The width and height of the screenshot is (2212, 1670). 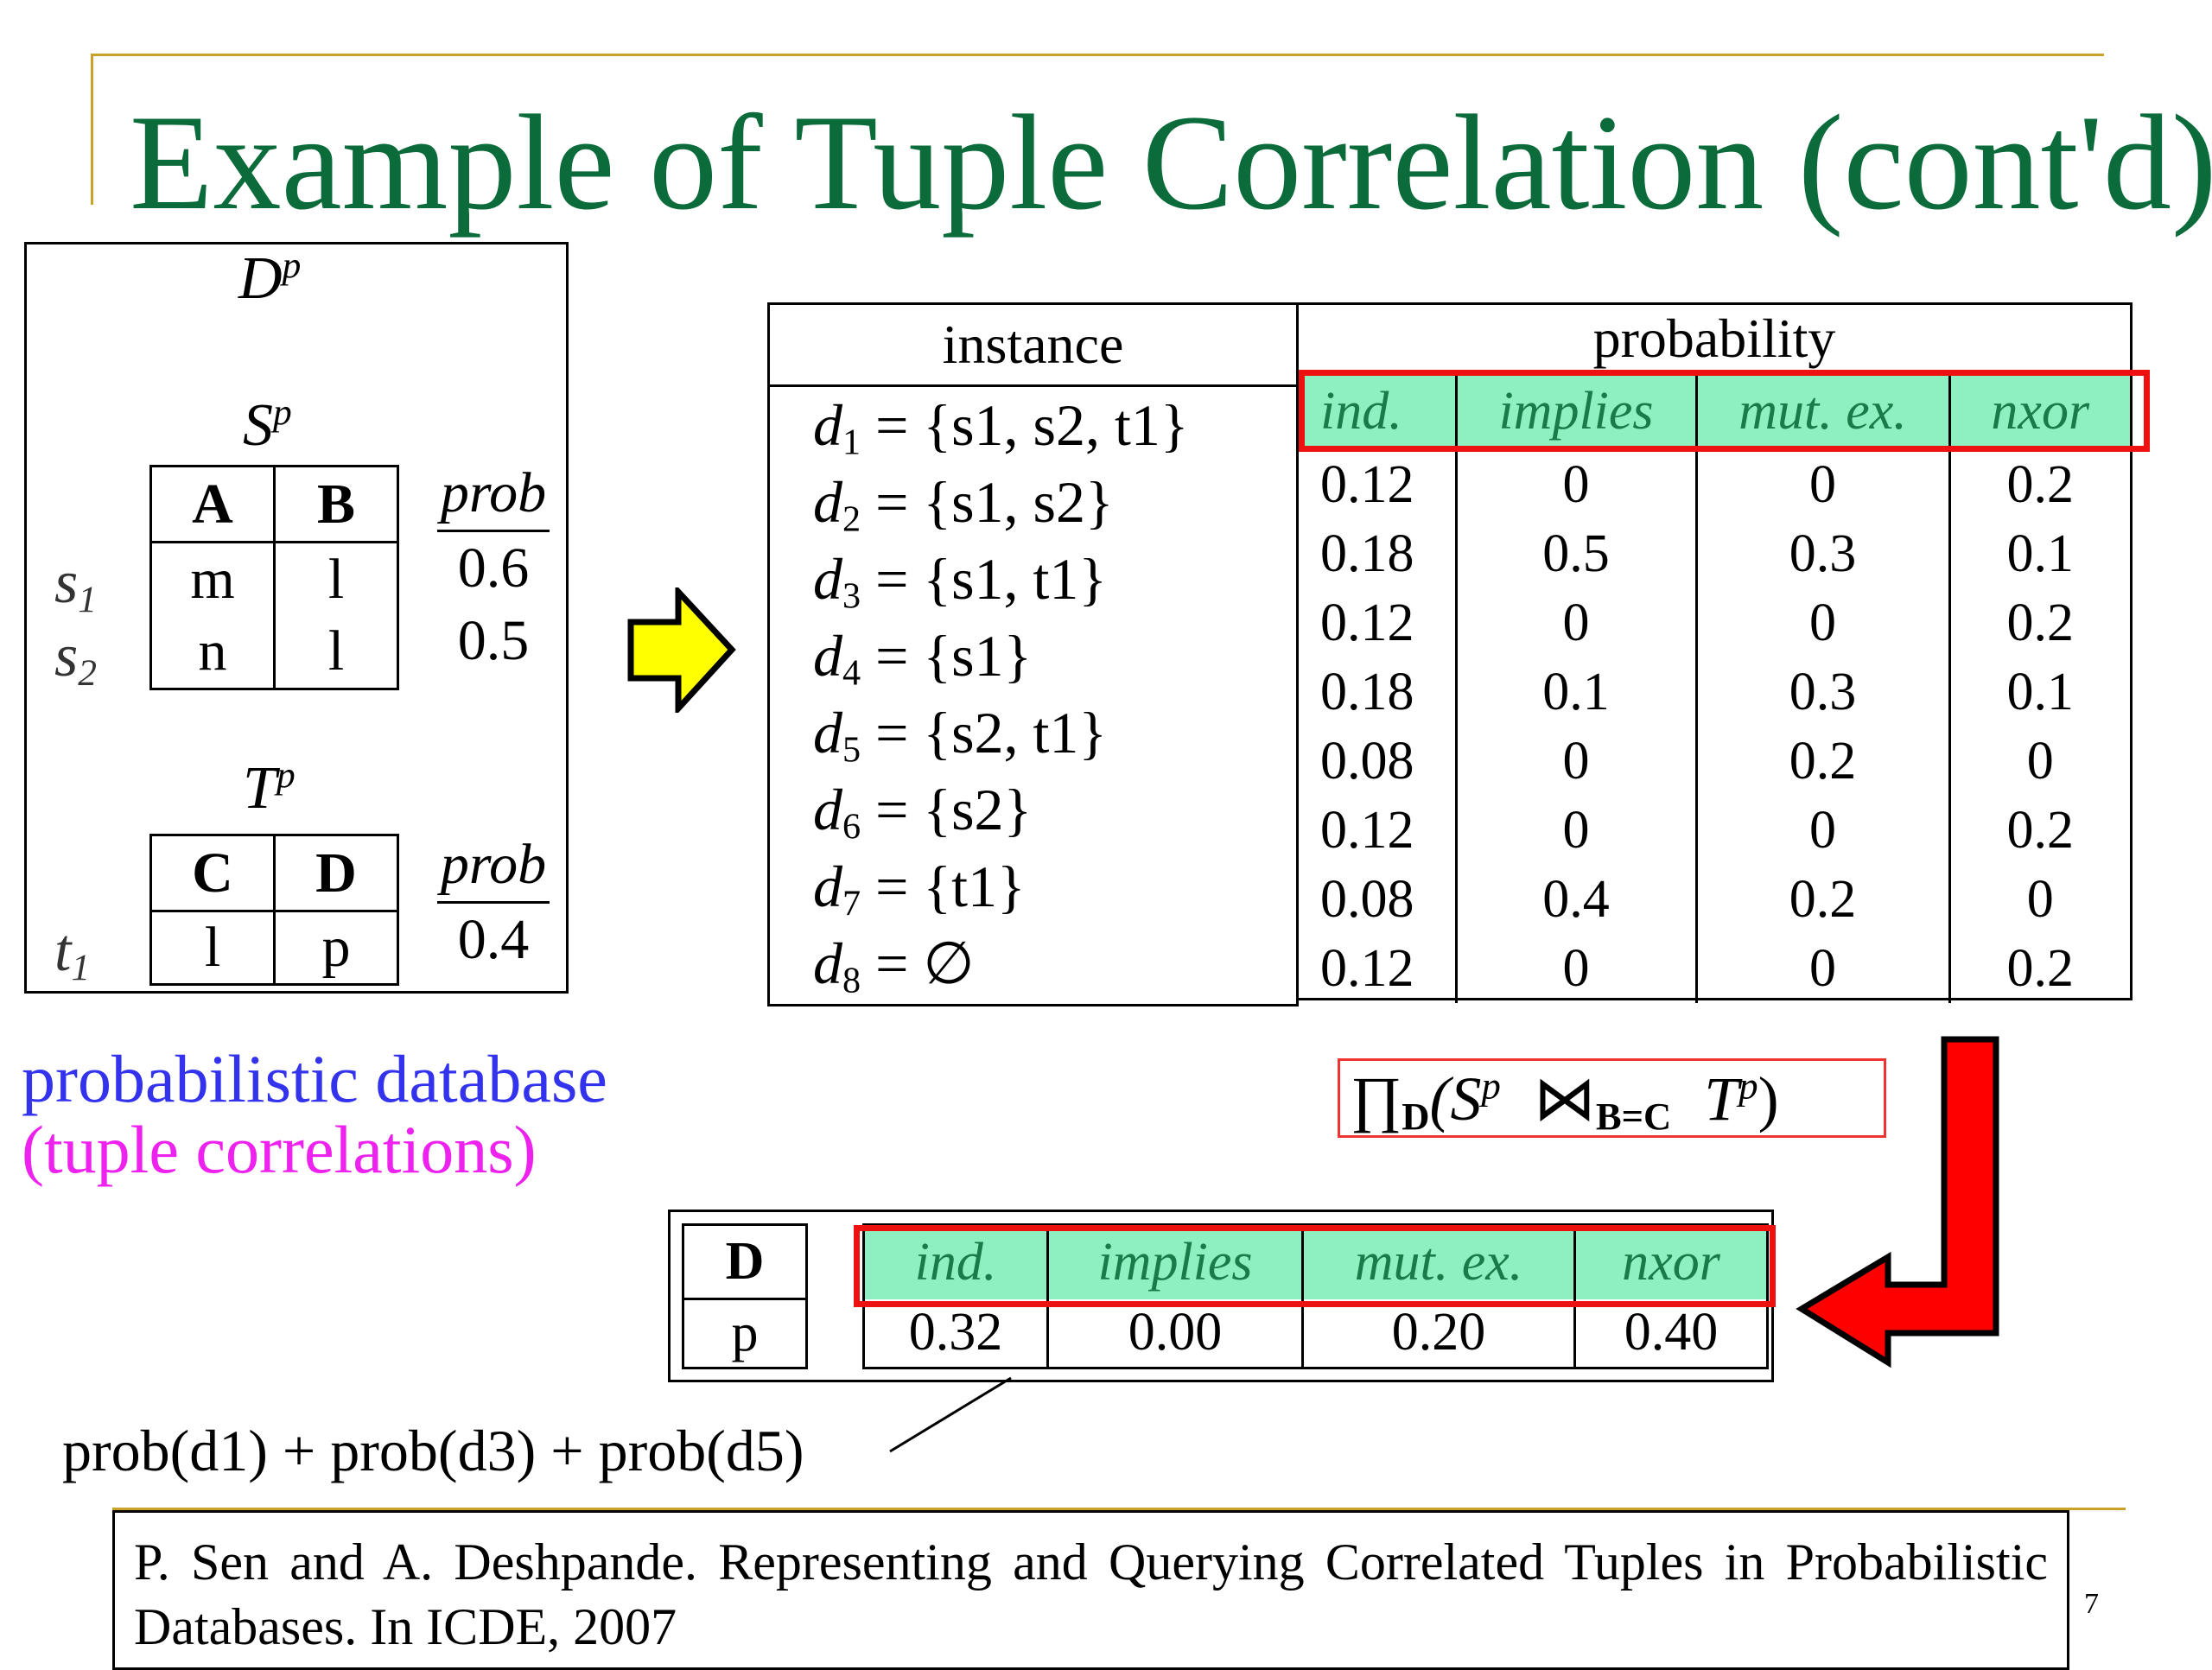 I want to click on table-row: 0.18 0.1 0.3 0.1, so click(x=1714, y=692).